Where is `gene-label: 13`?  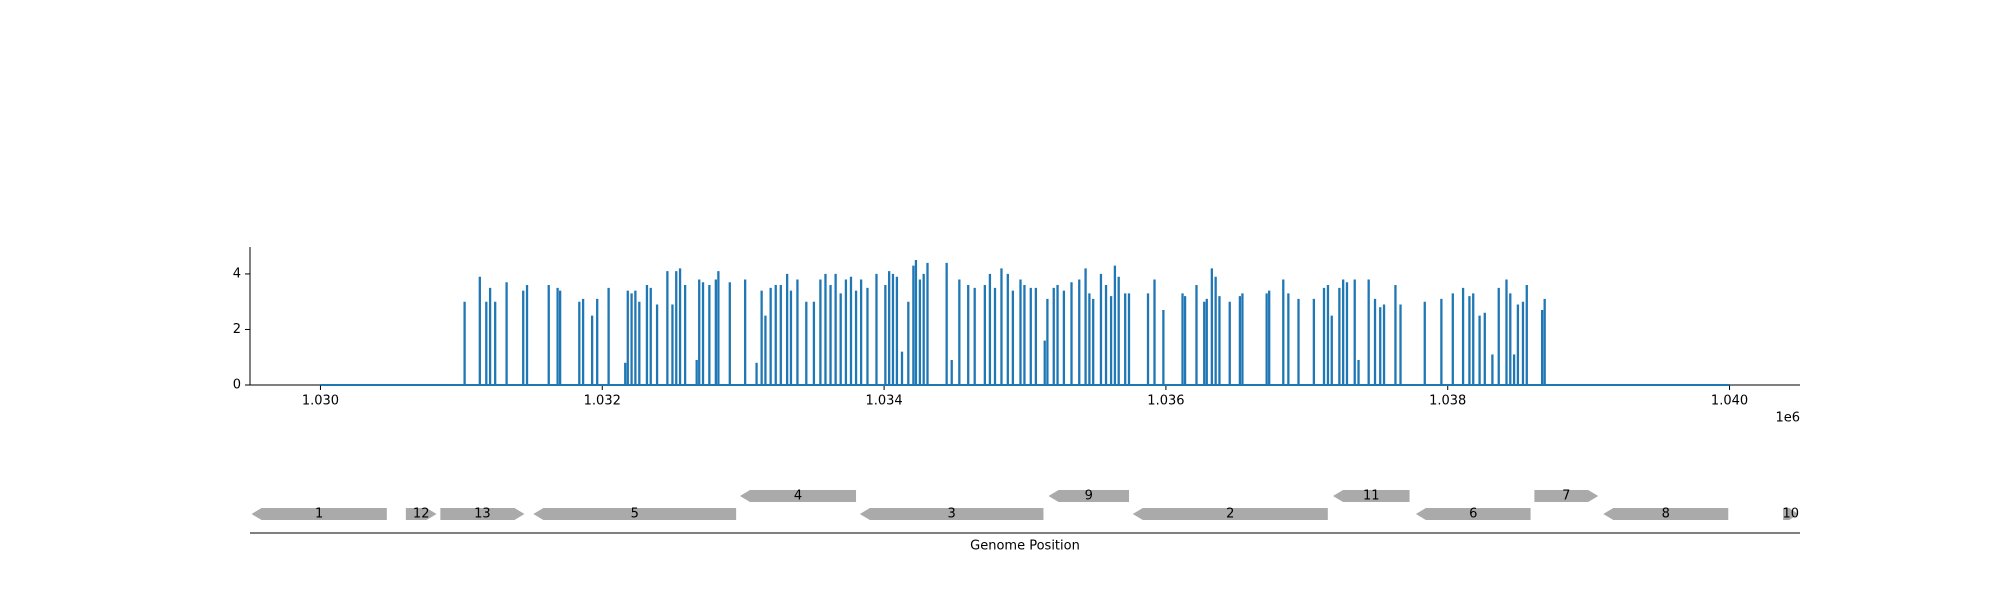 gene-label: 13 is located at coordinates (482, 514).